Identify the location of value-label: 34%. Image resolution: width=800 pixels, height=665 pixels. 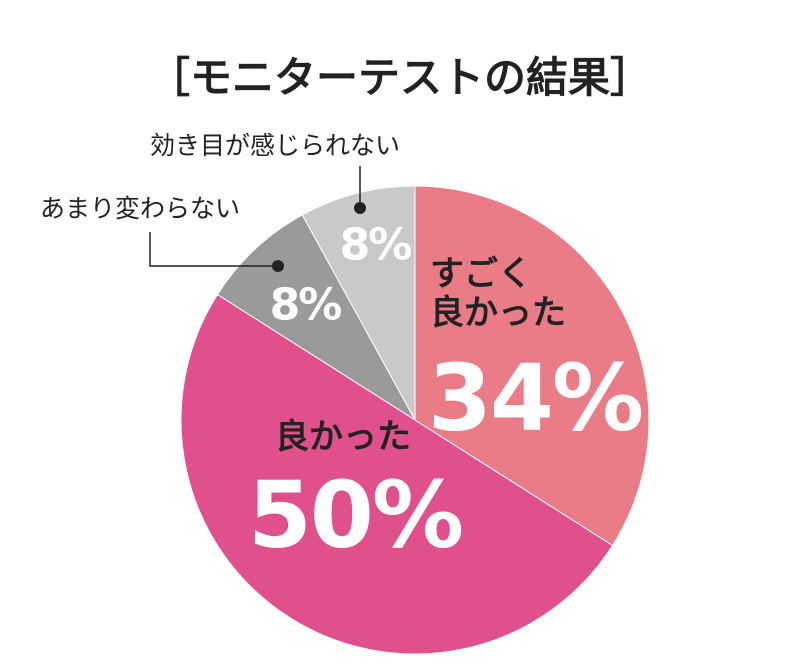
(535, 398).